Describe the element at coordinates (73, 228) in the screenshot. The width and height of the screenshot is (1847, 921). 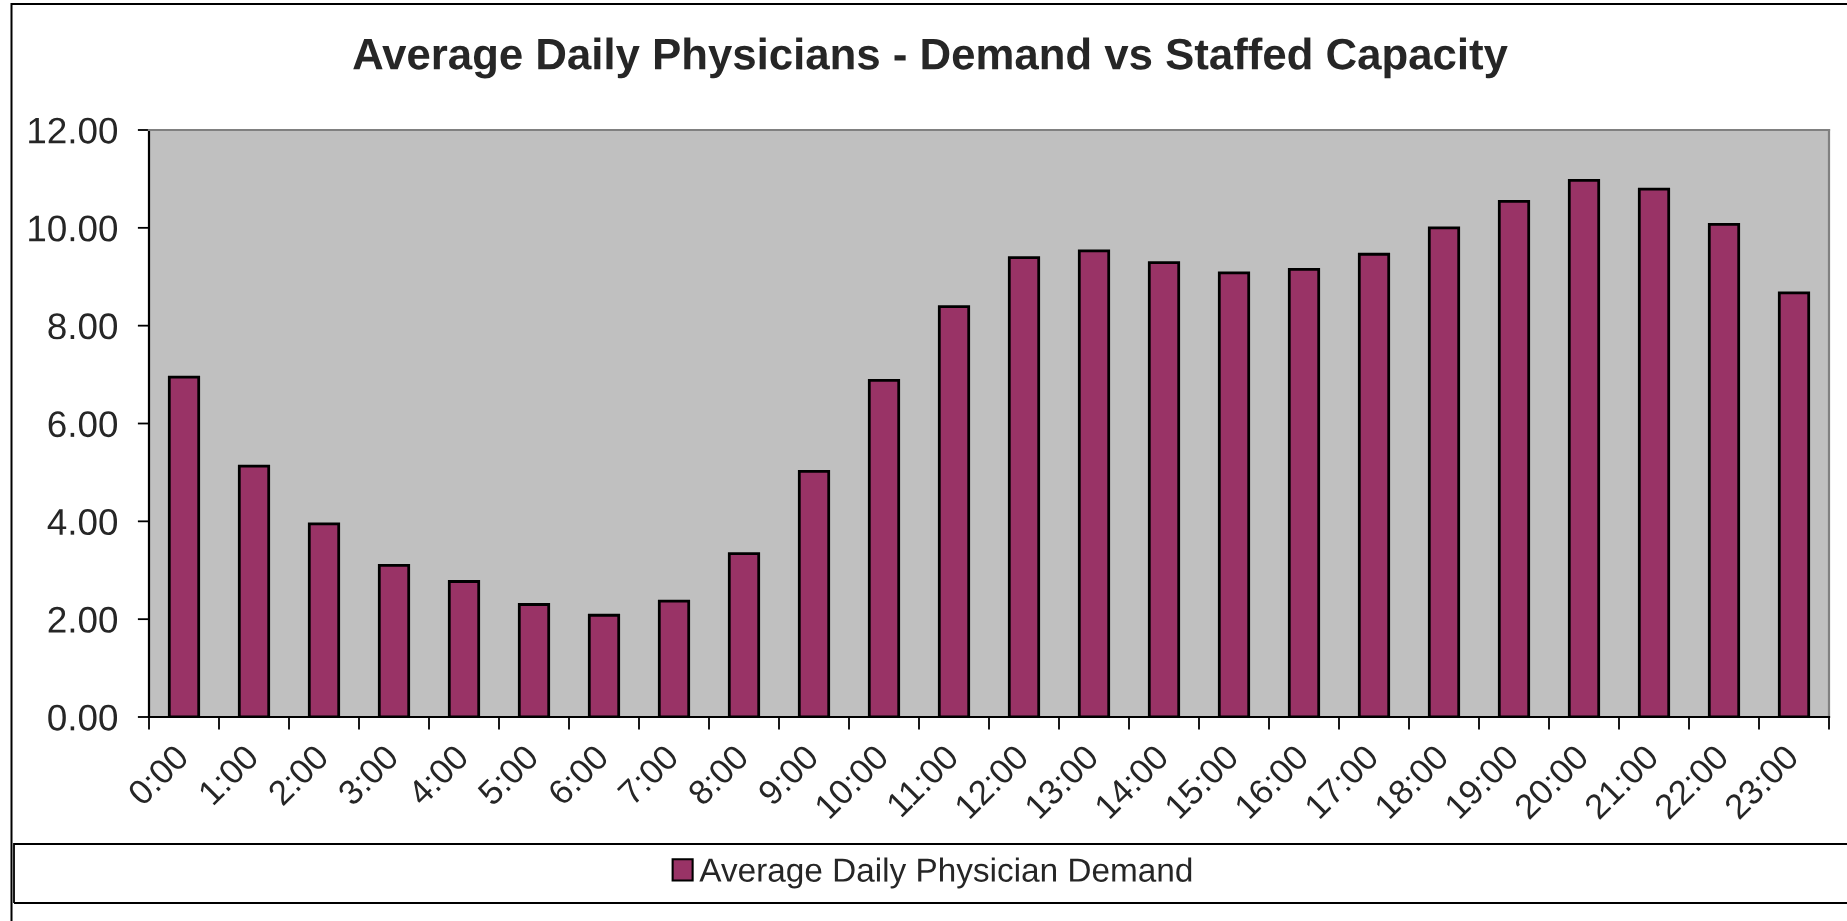
I see `y-tick-label: 10.00` at that location.